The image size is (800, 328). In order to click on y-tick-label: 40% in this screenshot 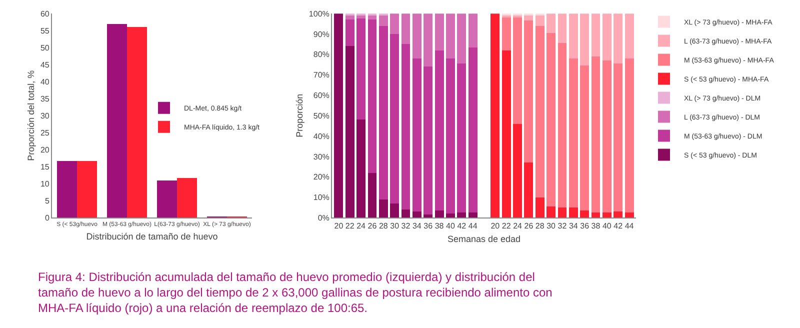, I will do `click(321, 136)`.